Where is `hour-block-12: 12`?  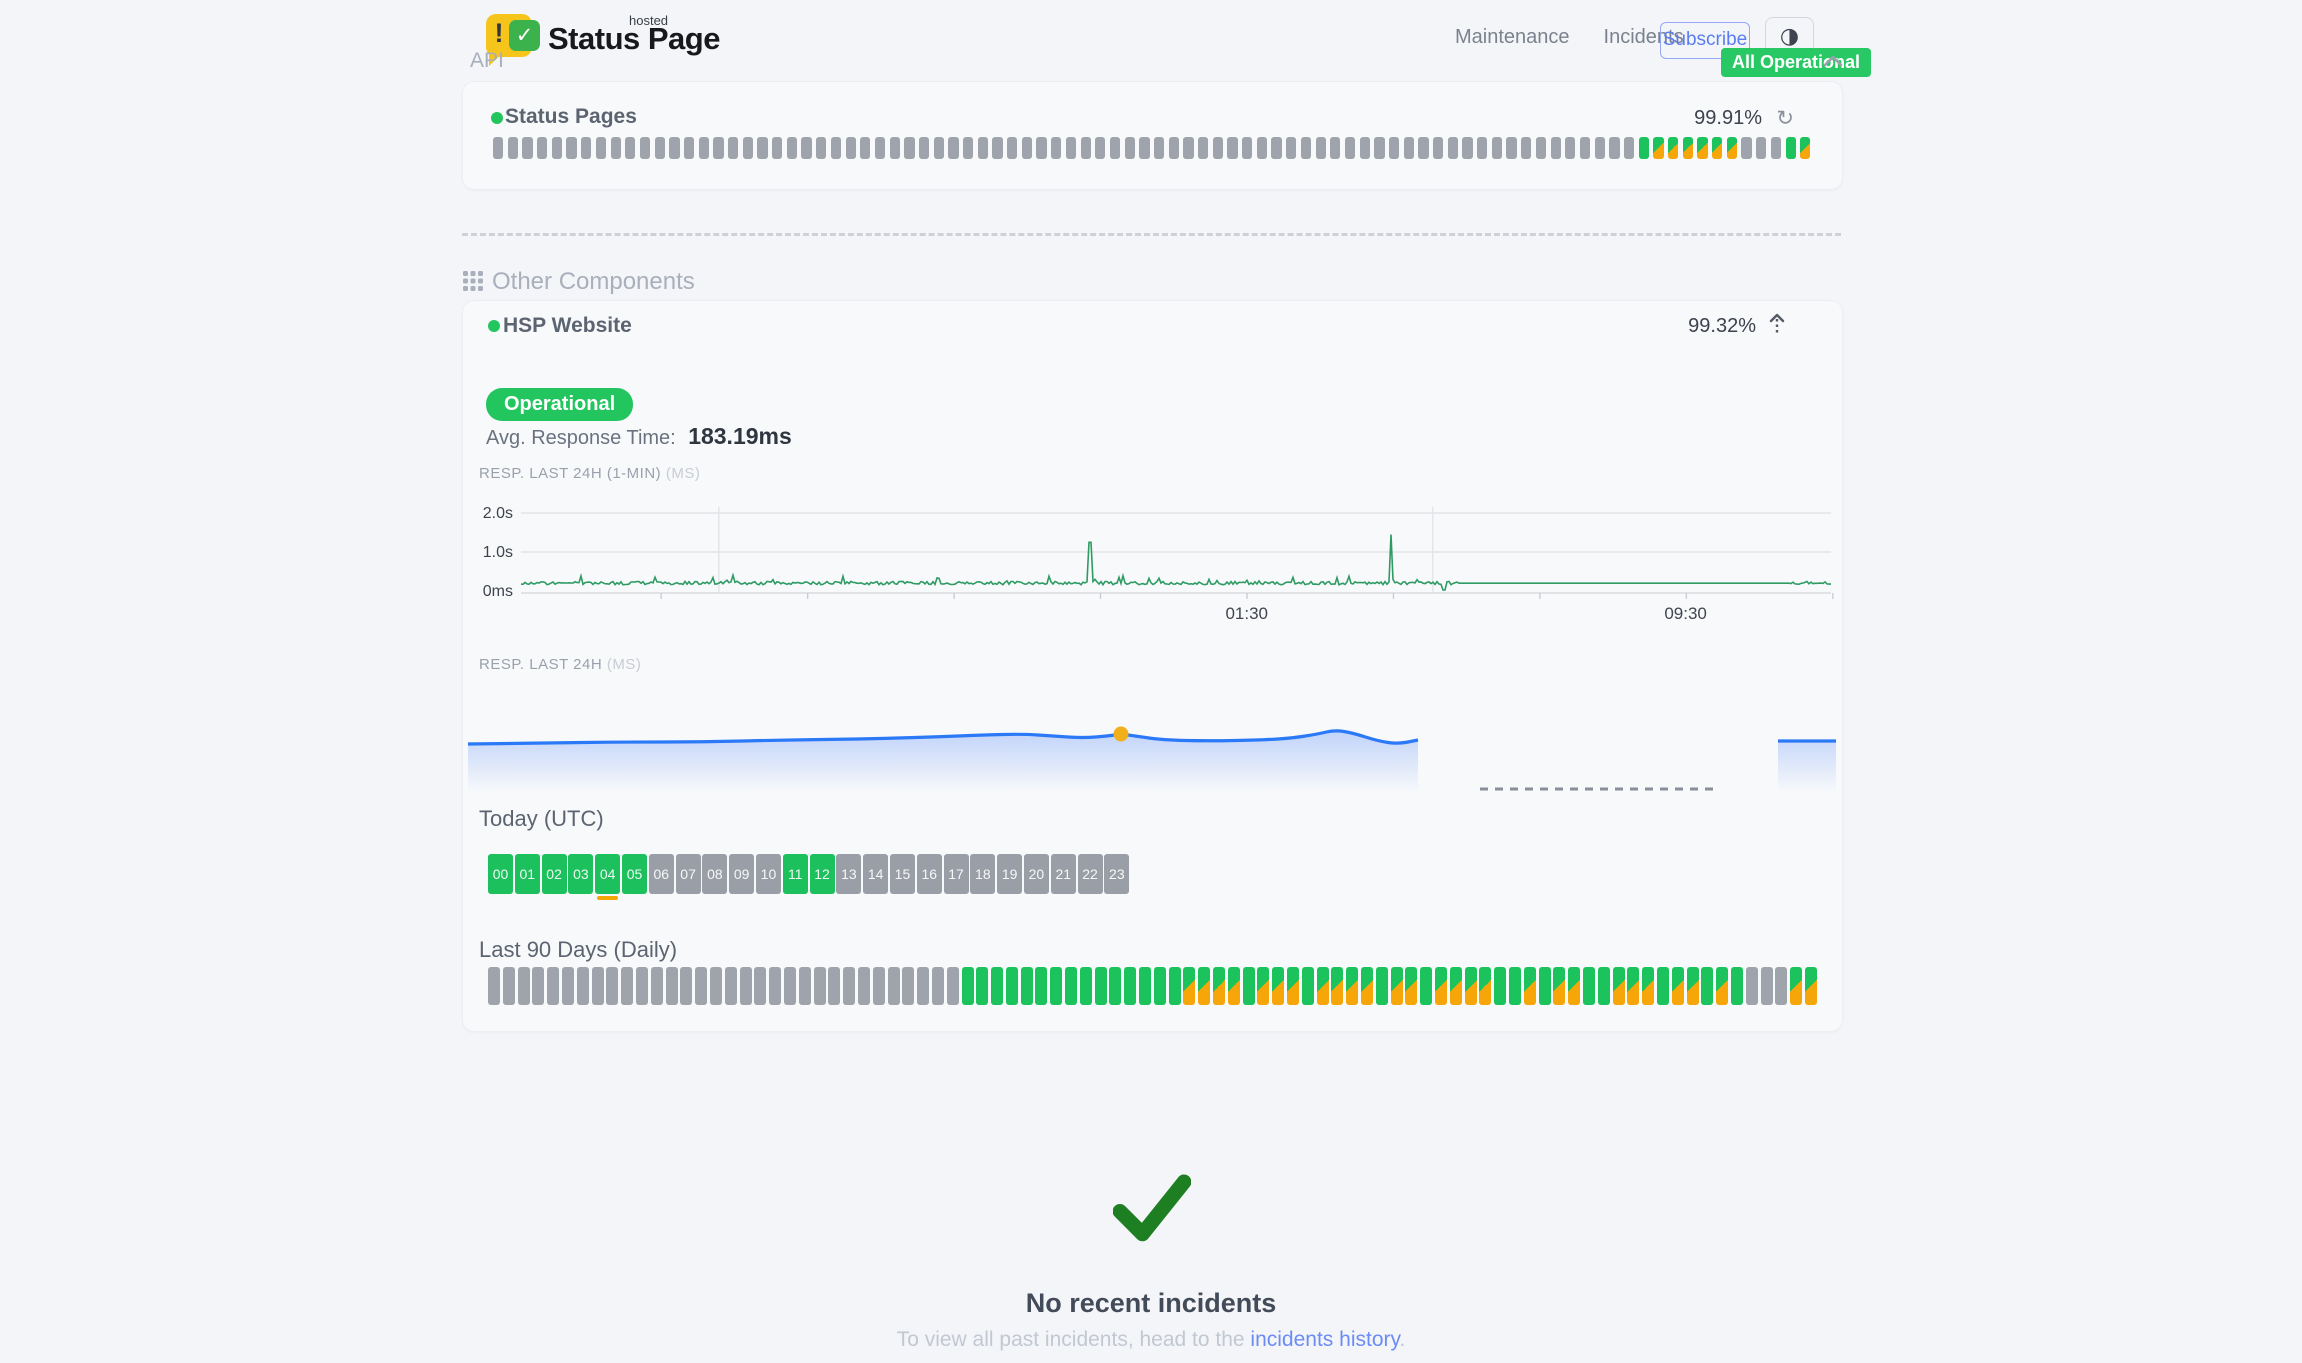
hour-block-12: 12 is located at coordinates (822, 874).